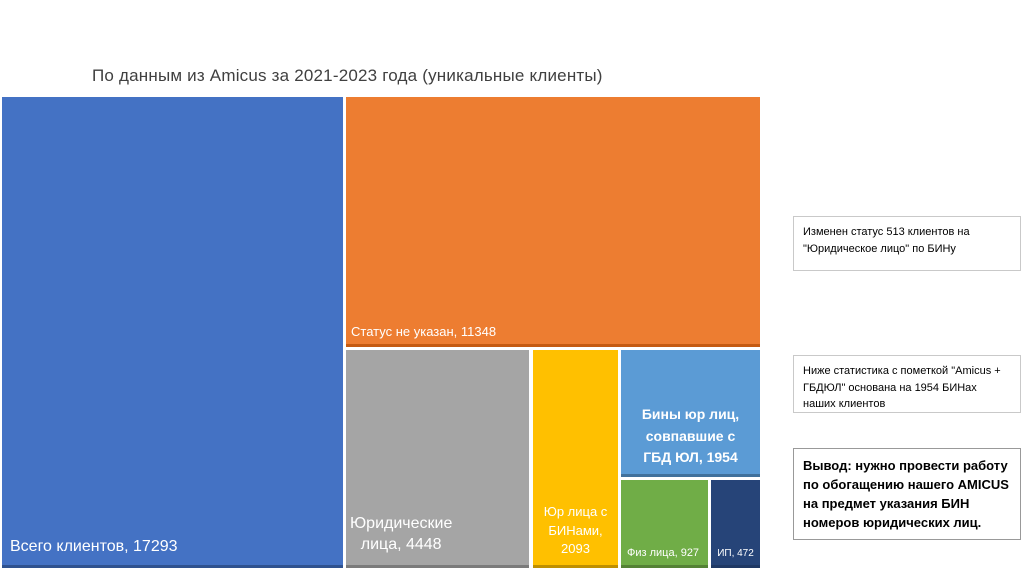 The image size is (1024, 574). Describe the element at coordinates (663, 553) in the screenshot. I see `treemap-block-label: Физ лица, 927` at that location.